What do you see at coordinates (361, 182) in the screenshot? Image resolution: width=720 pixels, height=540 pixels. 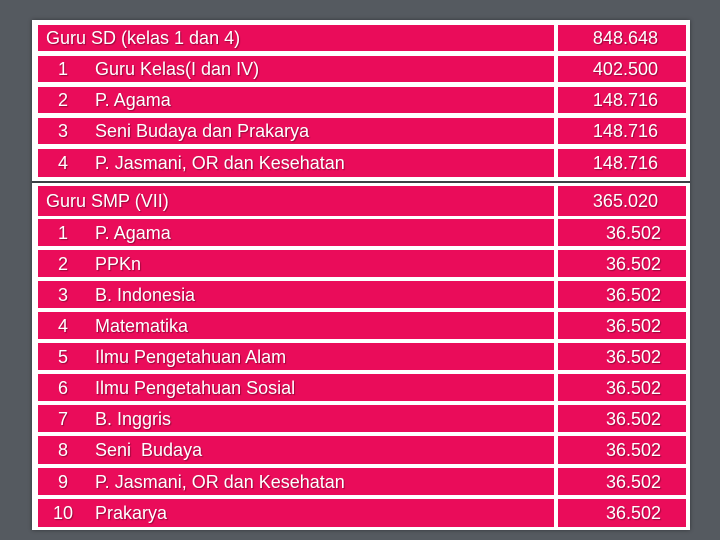 I see `section-divider` at bounding box center [361, 182].